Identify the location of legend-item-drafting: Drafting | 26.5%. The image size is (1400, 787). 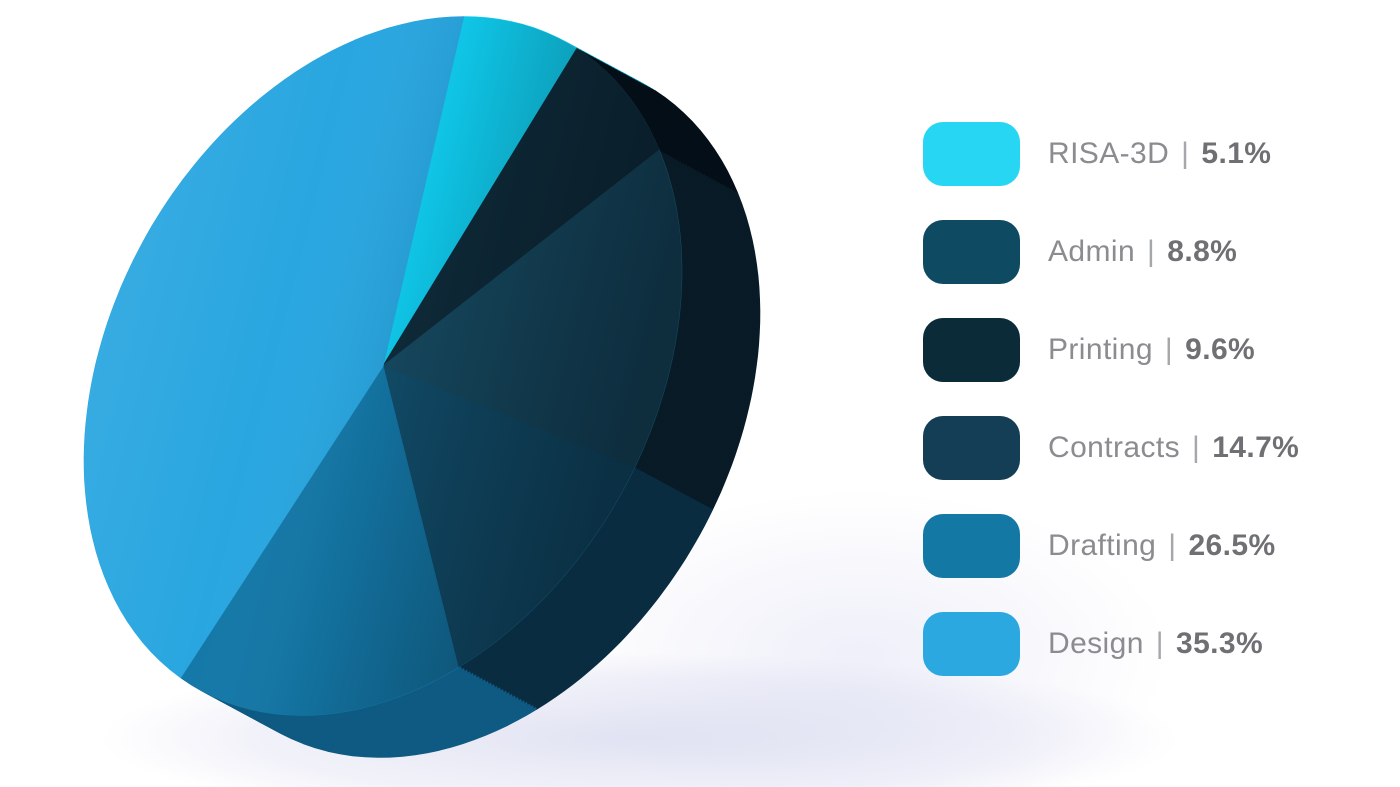
(1111, 546).